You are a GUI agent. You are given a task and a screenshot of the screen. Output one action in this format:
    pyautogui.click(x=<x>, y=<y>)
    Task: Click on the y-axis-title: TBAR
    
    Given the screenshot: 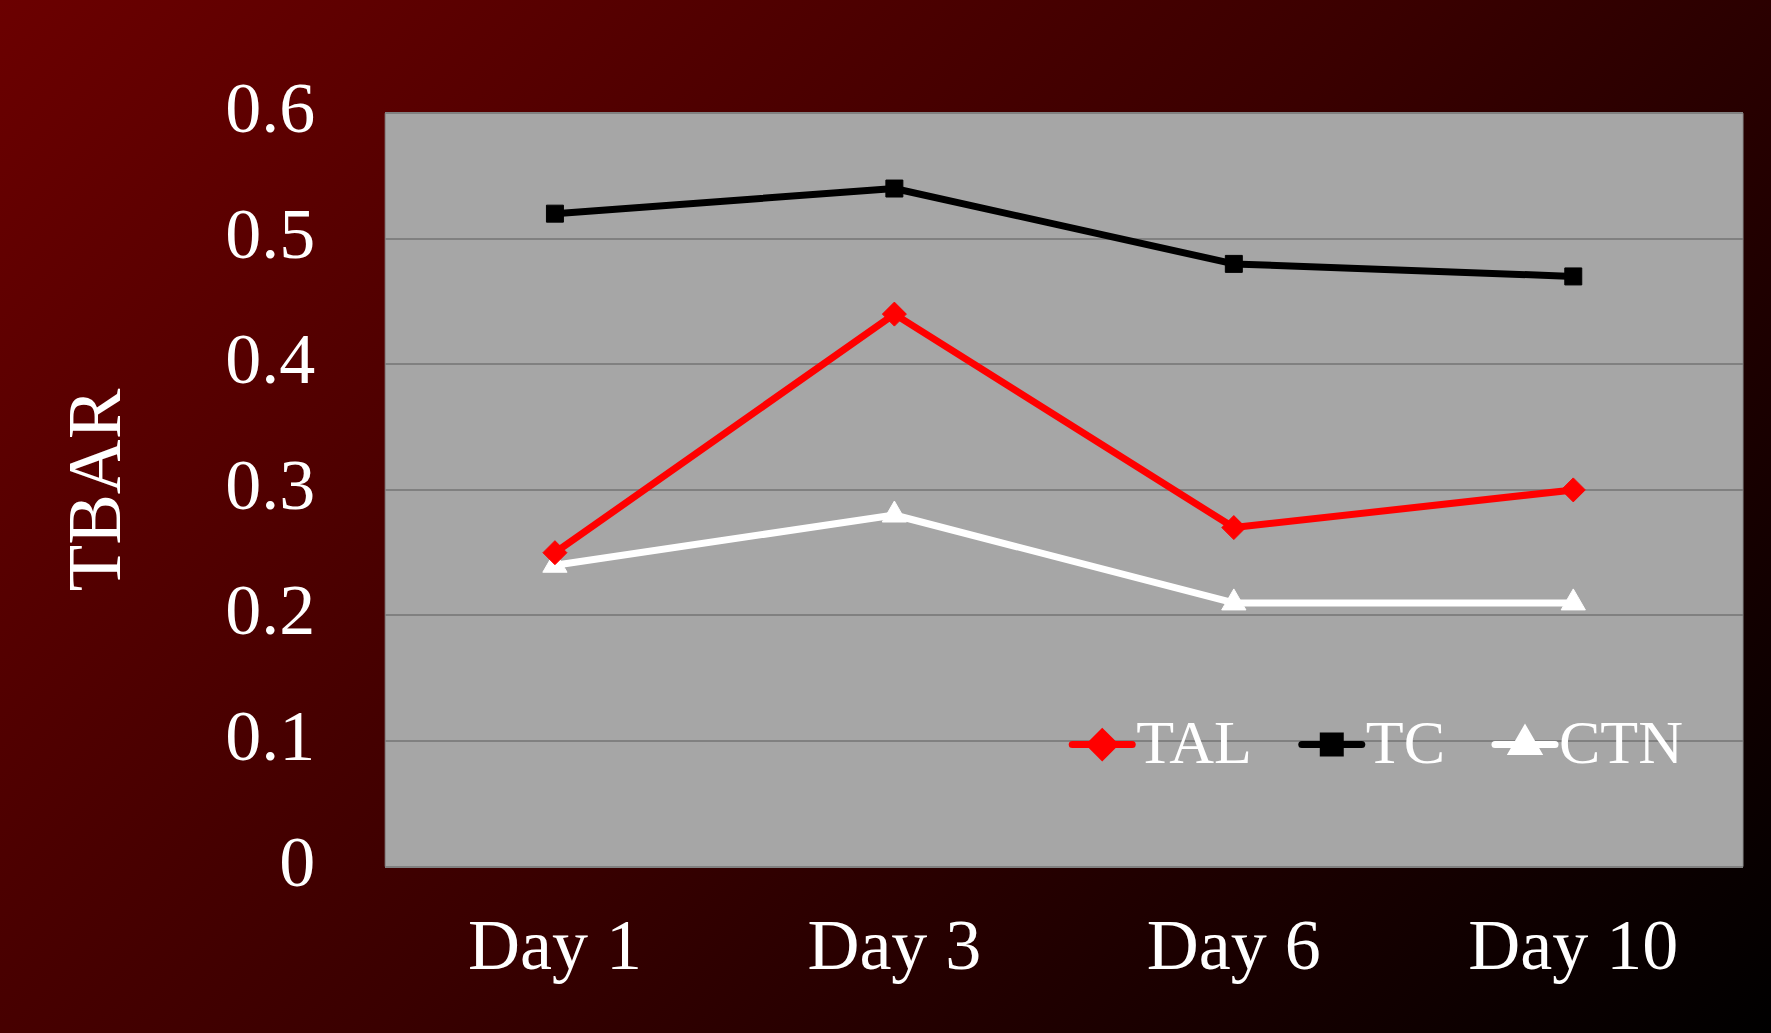 What is the action you would take?
    pyautogui.click(x=93, y=490)
    